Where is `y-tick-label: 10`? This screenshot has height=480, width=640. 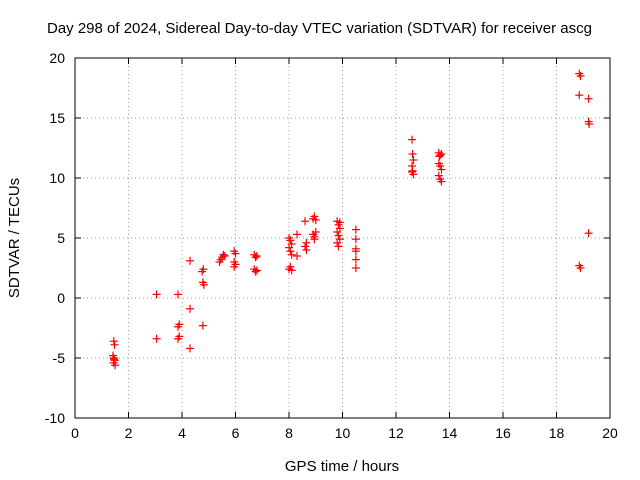 y-tick-label: 10 is located at coordinates (57, 178).